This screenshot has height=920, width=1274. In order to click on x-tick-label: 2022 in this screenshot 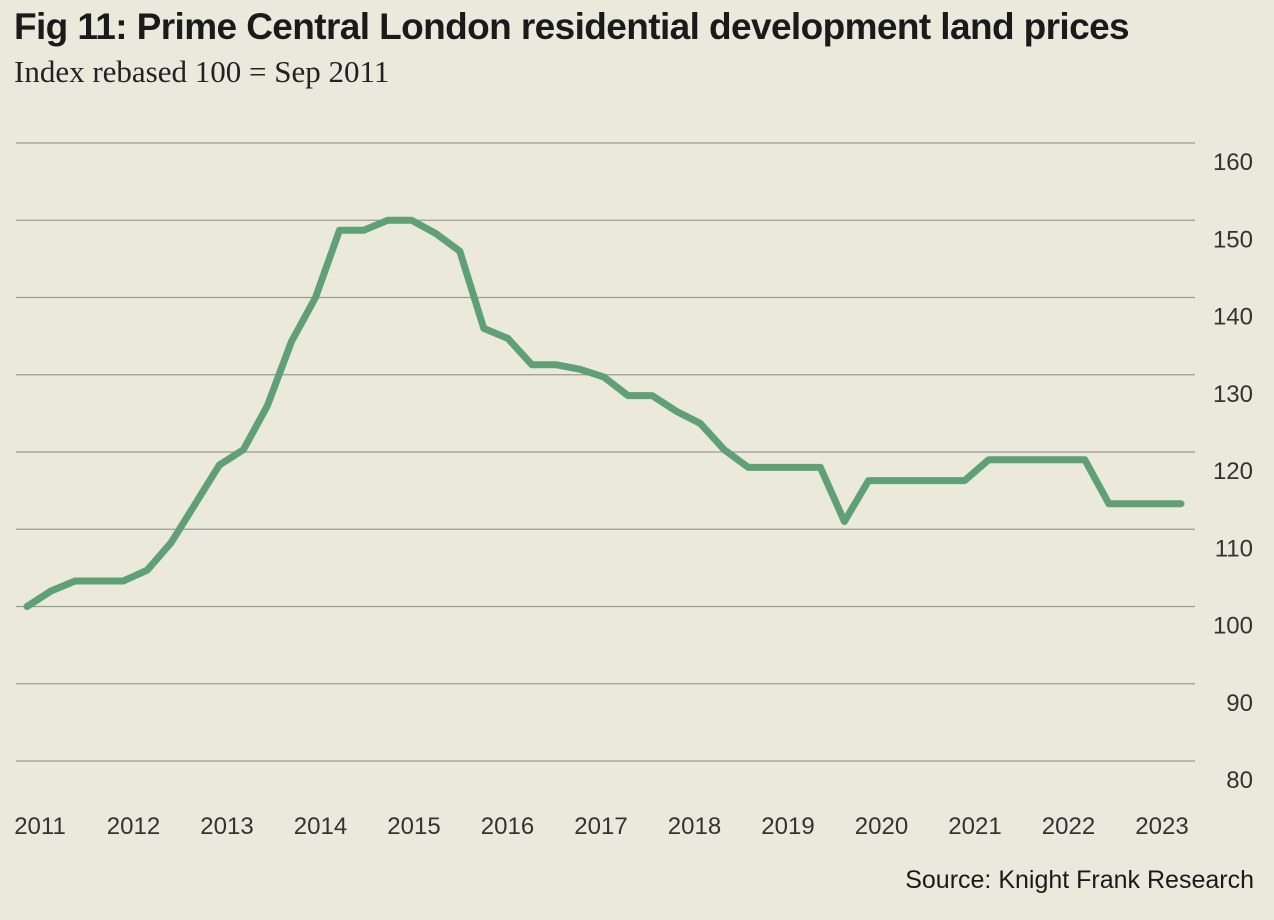, I will do `click(1068, 826)`.